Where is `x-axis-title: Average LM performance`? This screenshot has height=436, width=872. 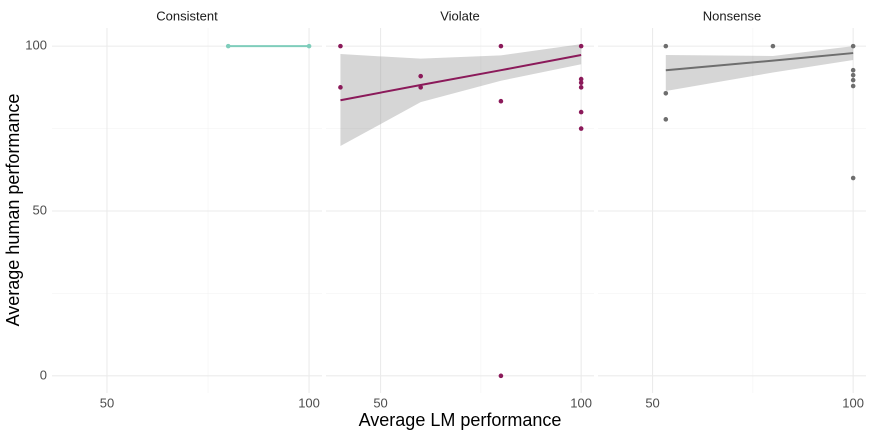
x-axis-title: Average LM performance is located at coordinates (460, 420).